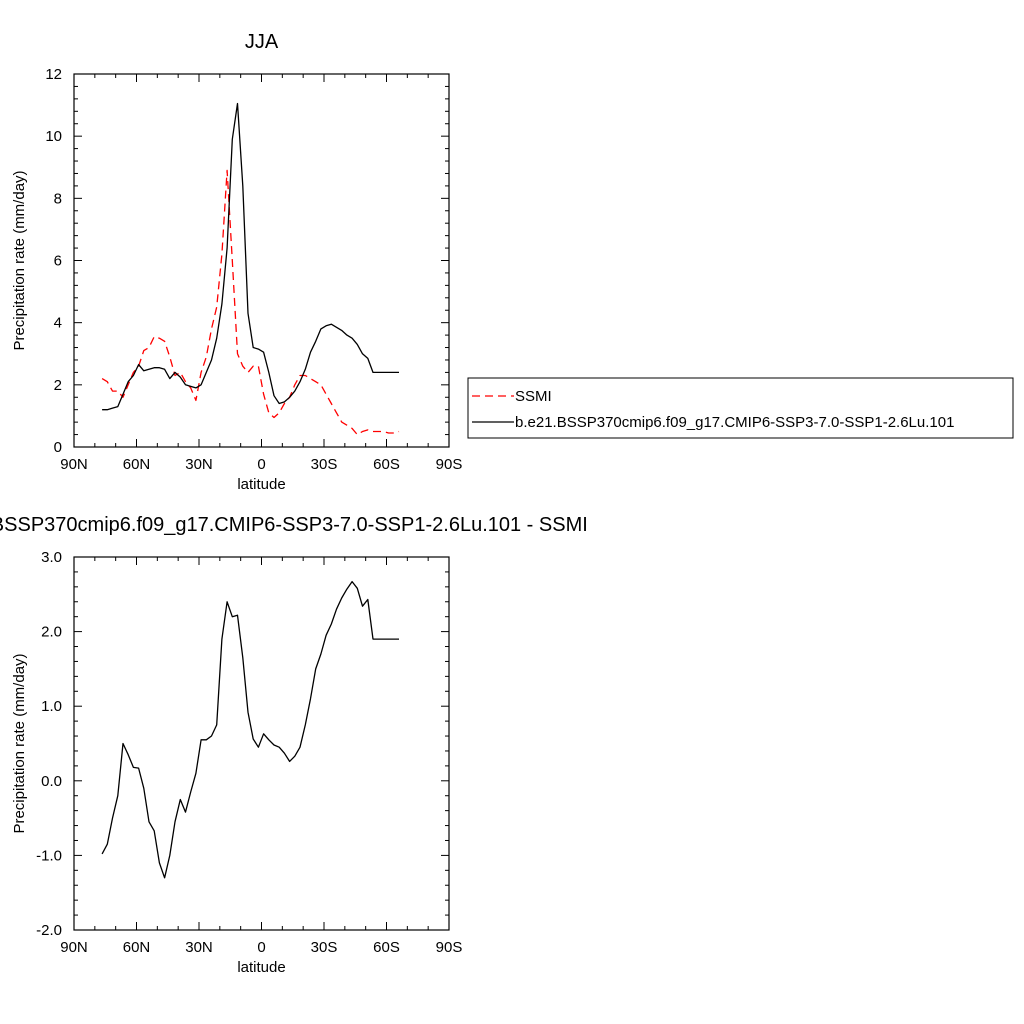  Describe the element at coordinates (262, 42) in the screenshot. I see `chart-title: JJA` at that location.